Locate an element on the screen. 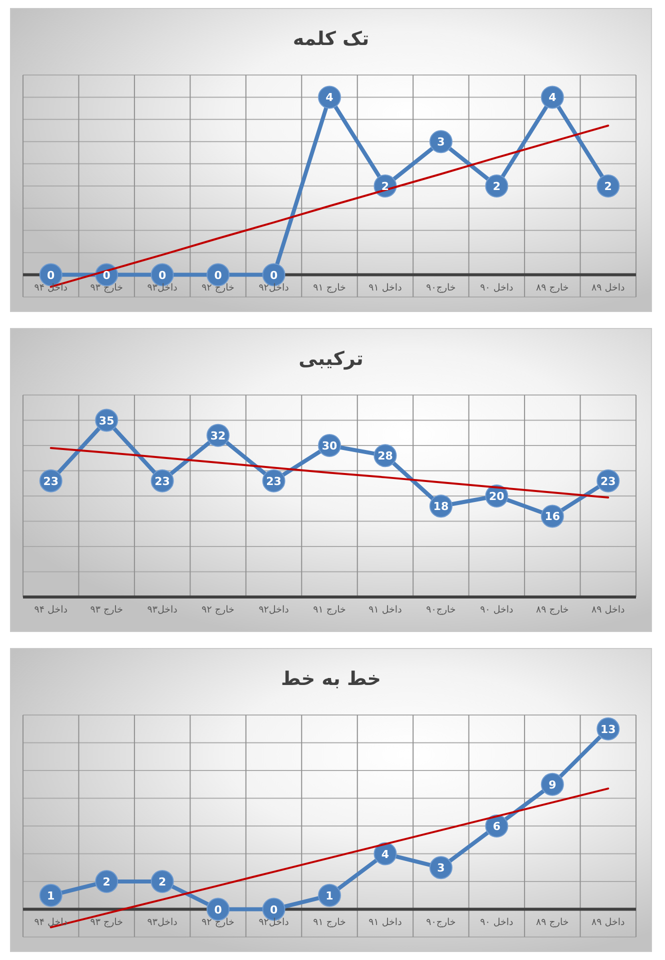  chart-title: خط به خط is located at coordinates (331, 679).